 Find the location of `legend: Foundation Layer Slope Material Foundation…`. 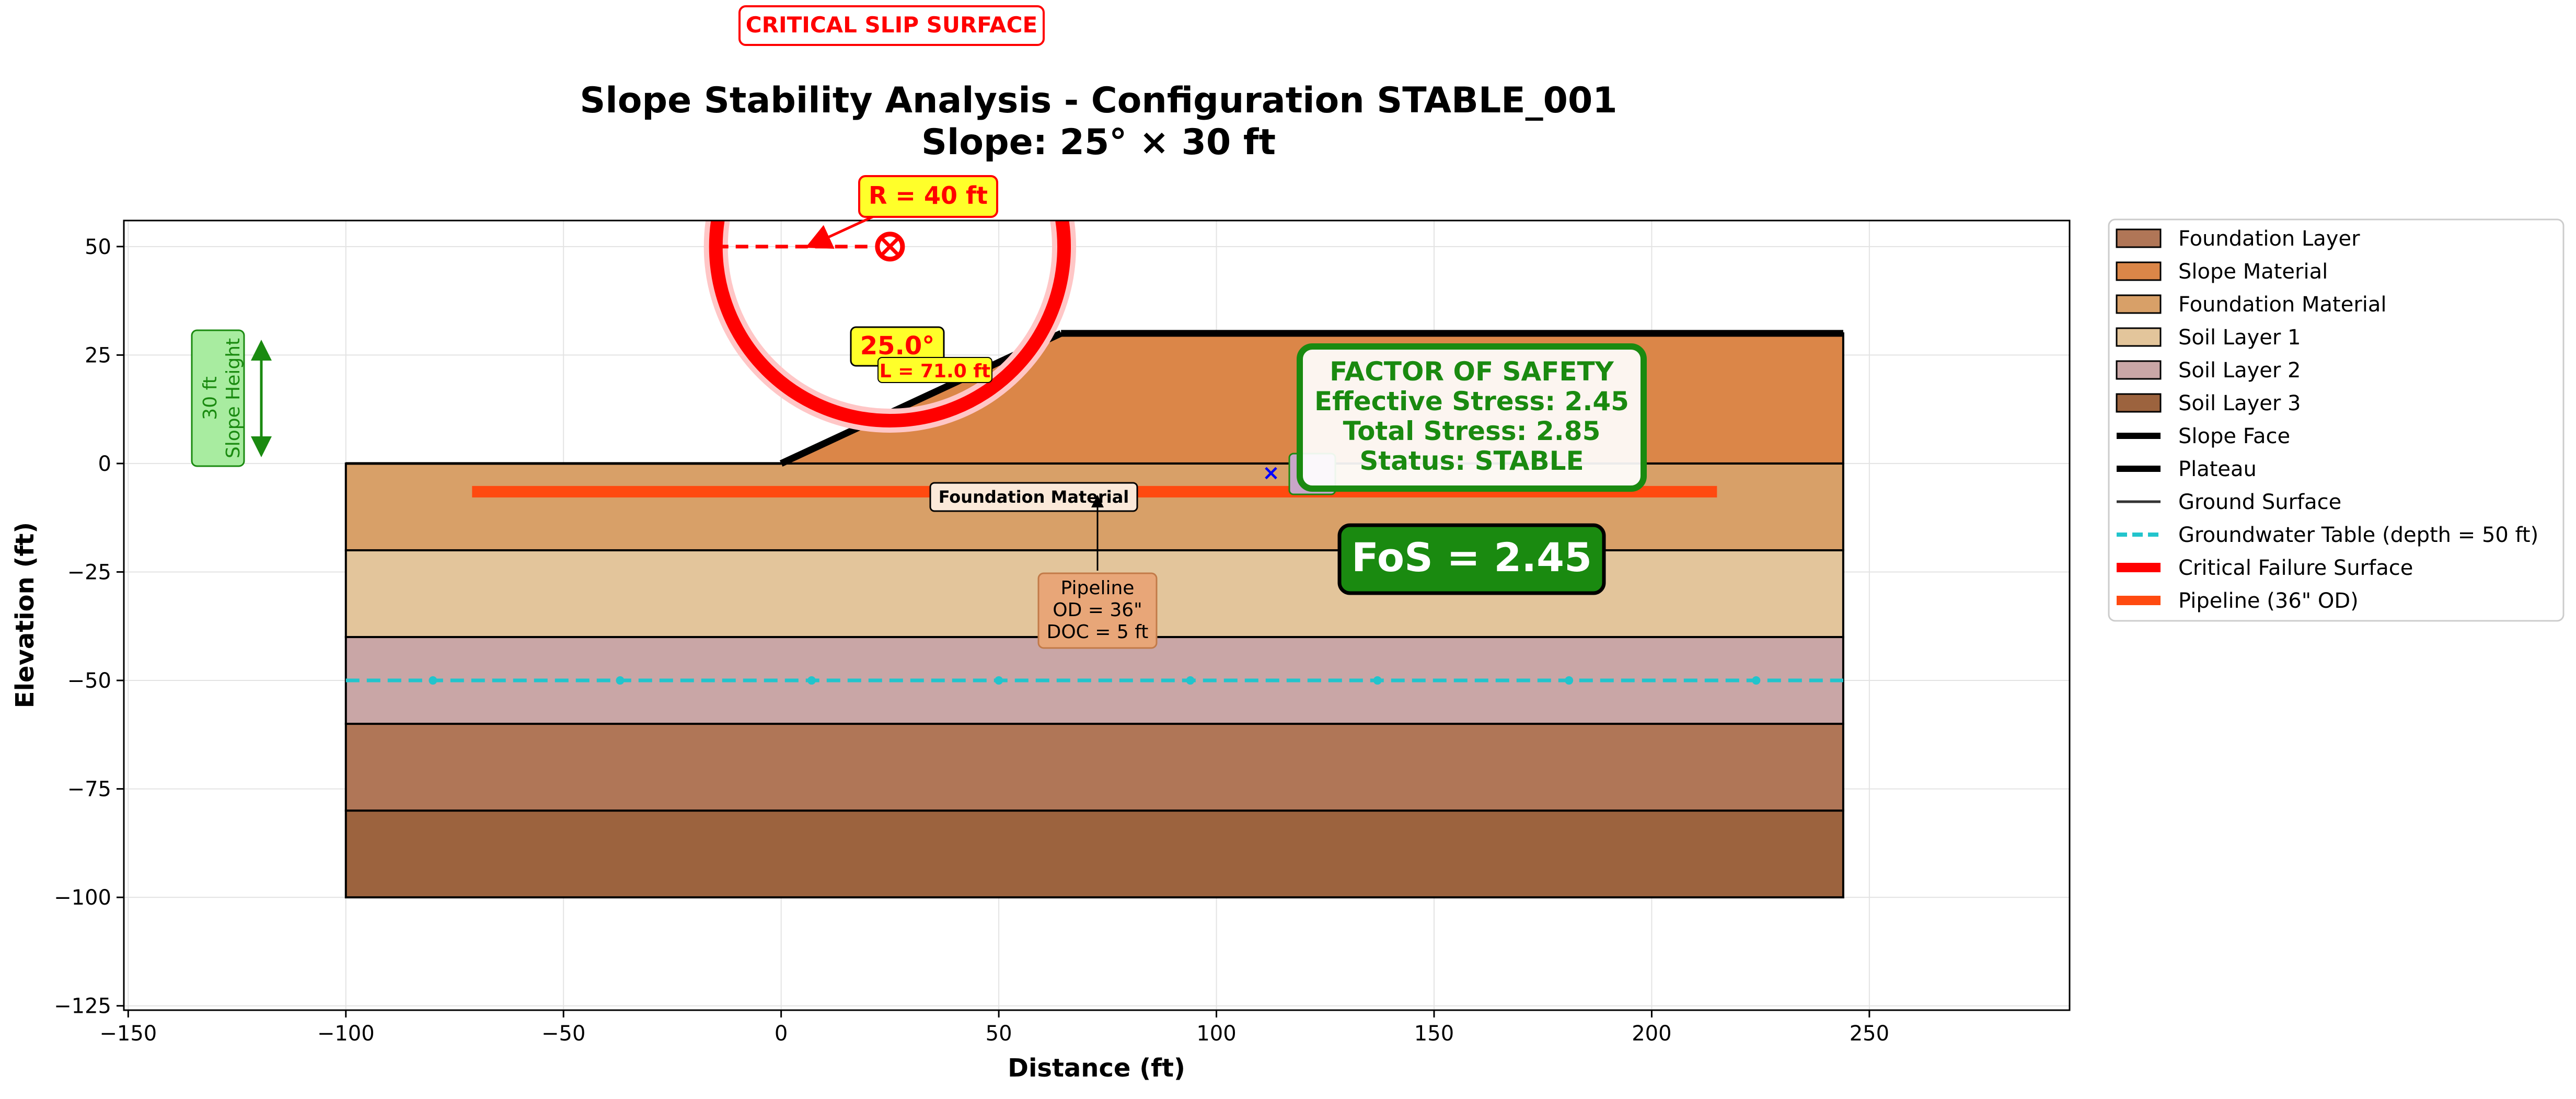

legend: Foundation Layer Slope Material Foundation… is located at coordinates (2337, 420).